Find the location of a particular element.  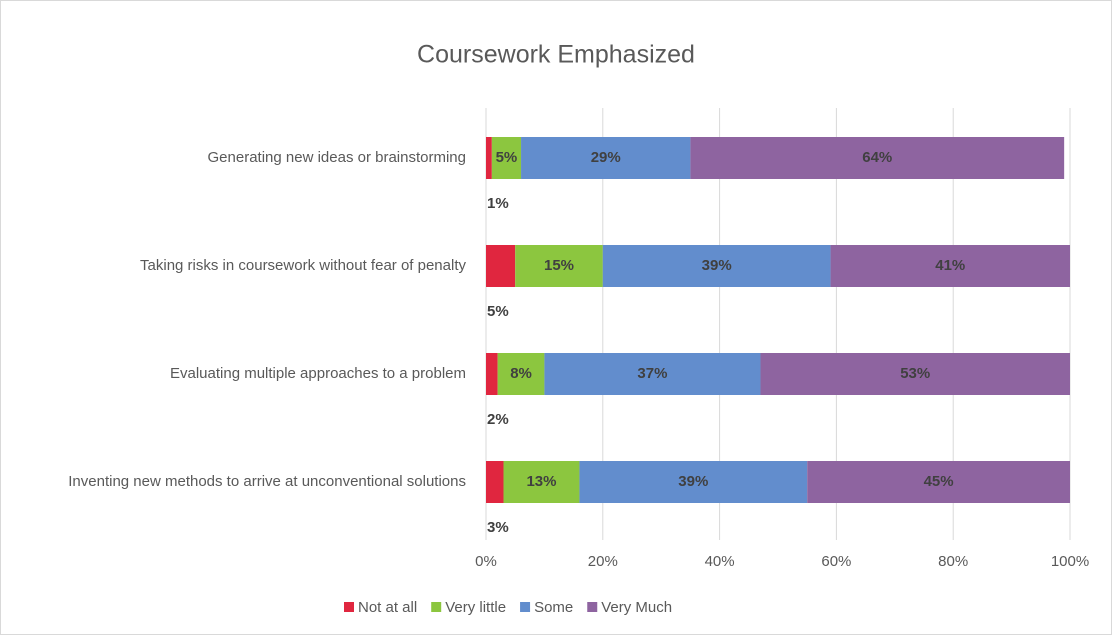

data-label: 8% is located at coordinates (521, 373).